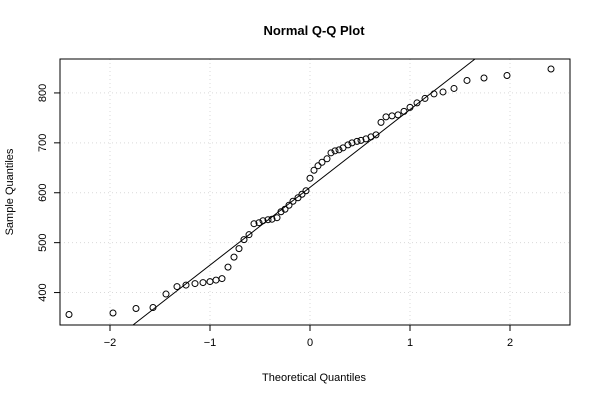 The height and width of the screenshot is (400, 599). What do you see at coordinates (10, 191) in the screenshot?
I see `y-axis-label: Sample Quantiles` at bounding box center [10, 191].